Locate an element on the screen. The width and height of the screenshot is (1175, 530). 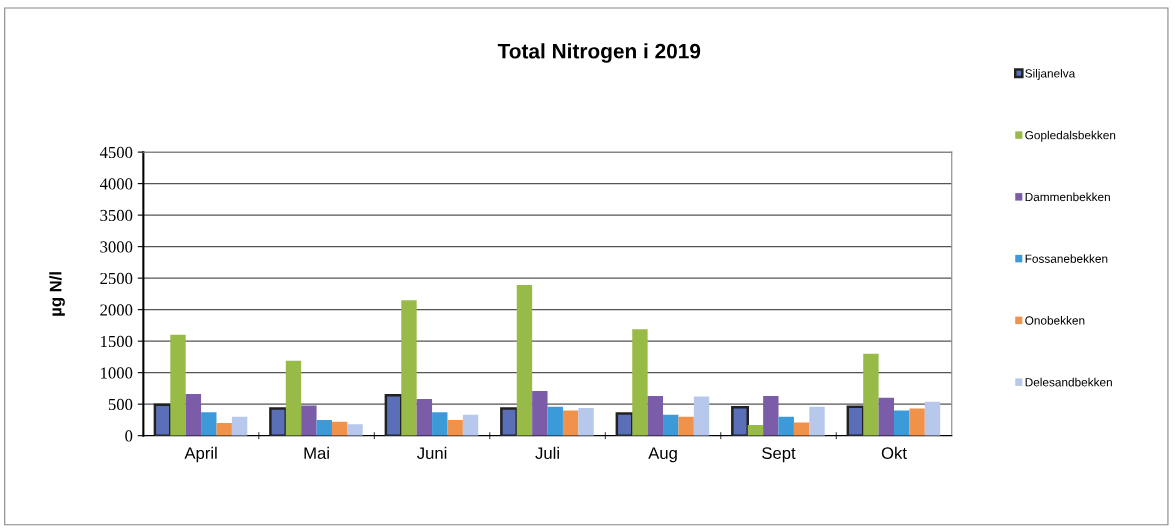
legend-label: Gopledalsbekken is located at coordinates (1070, 136).